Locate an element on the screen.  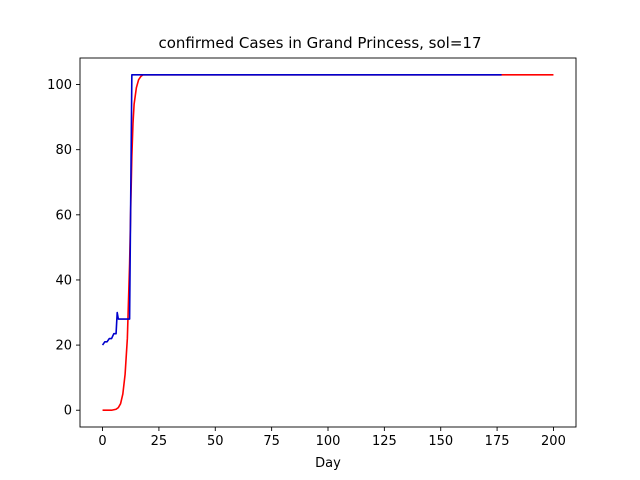
x-tick-label: 0 is located at coordinates (102, 441).